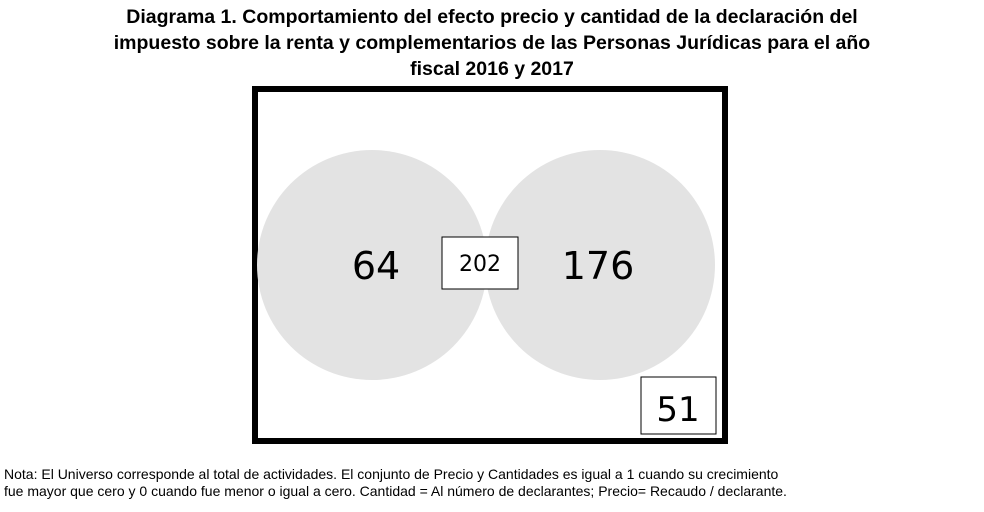 This screenshot has width=984, height=512. I want to click on outside-label-box, so click(678, 405).